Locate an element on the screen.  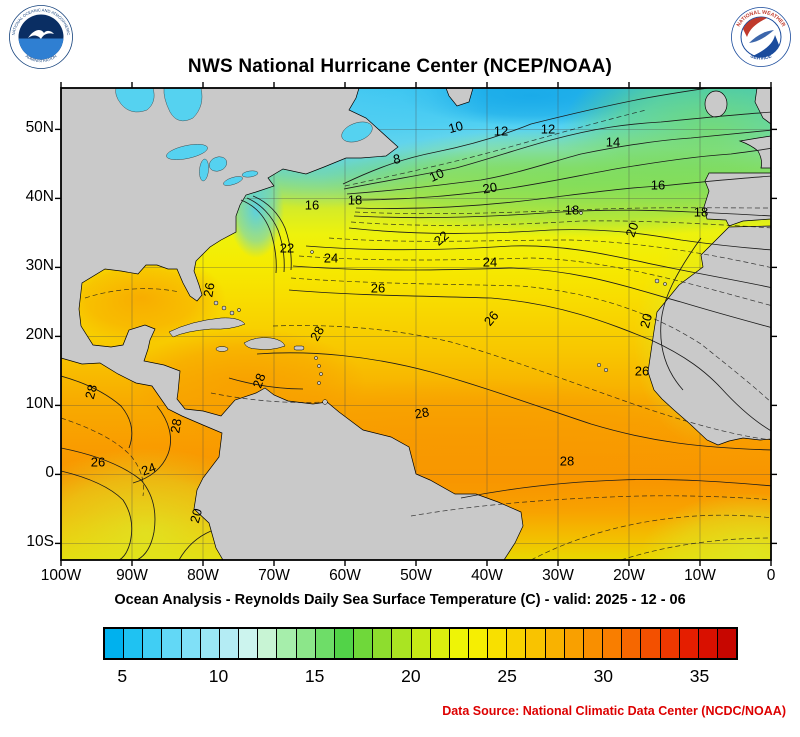
isotherm-28-caribbean is located at coordinates (266, 383).